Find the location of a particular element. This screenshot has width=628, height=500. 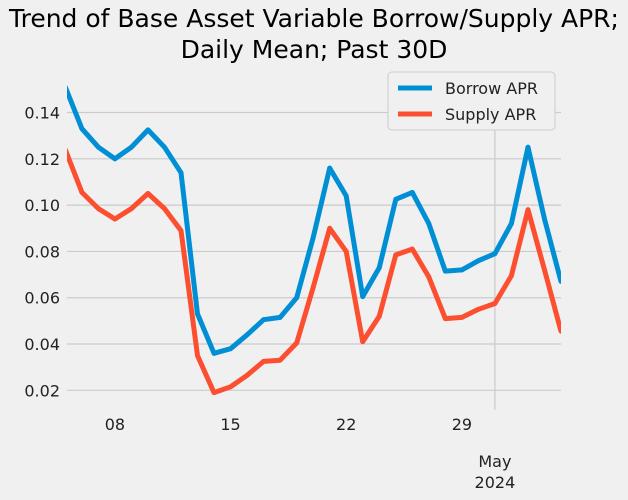

legend: Borrow APR Supply APR is located at coordinates (471, 101).